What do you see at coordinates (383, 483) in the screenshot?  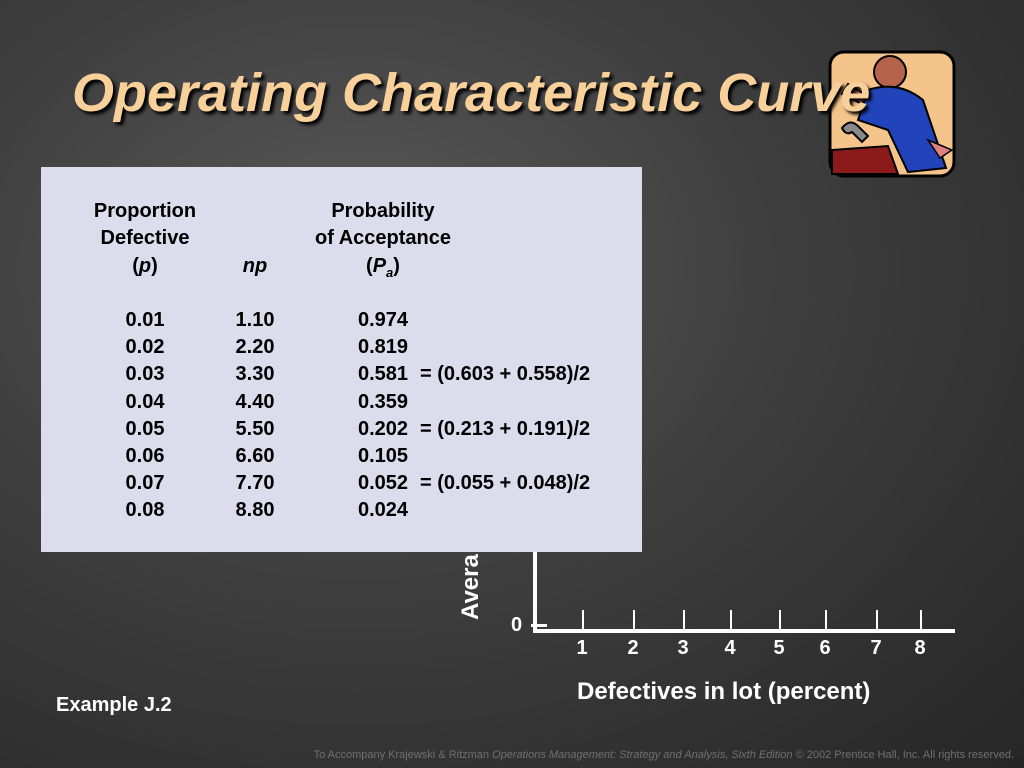 I see `table-cell-pa: 0.052` at bounding box center [383, 483].